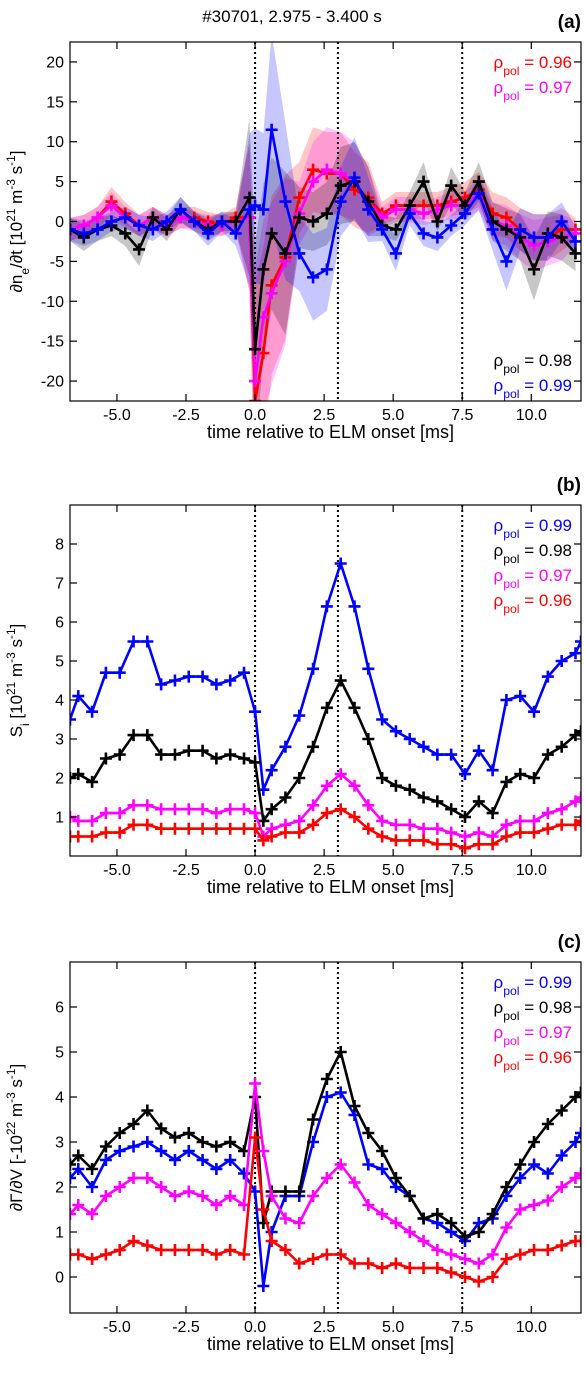 This screenshot has width=585, height=1385. Describe the element at coordinates (186, 1327) in the screenshot. I see `x-tick-label: -2.5` at that location.